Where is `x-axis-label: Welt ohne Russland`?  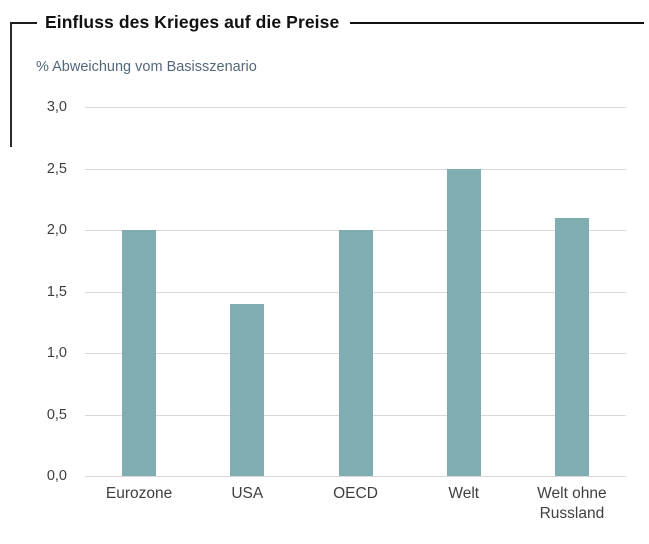
x-axis-label: Welt ohne Russland is located at coordinates (572, 504).